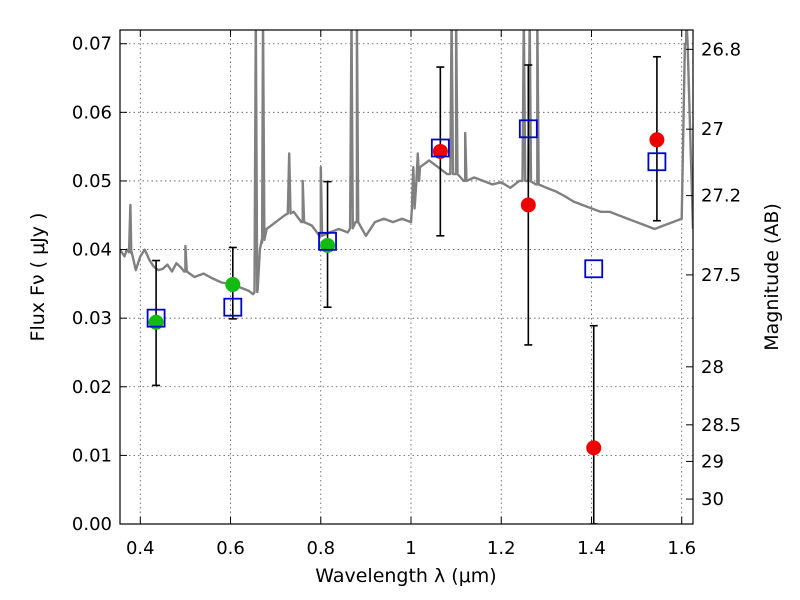 The width and height of the screenshot is (800, 600). Describe the element at coordinates (712, 129) in the screenshot. I see `right-tick-label: 27` at that location.